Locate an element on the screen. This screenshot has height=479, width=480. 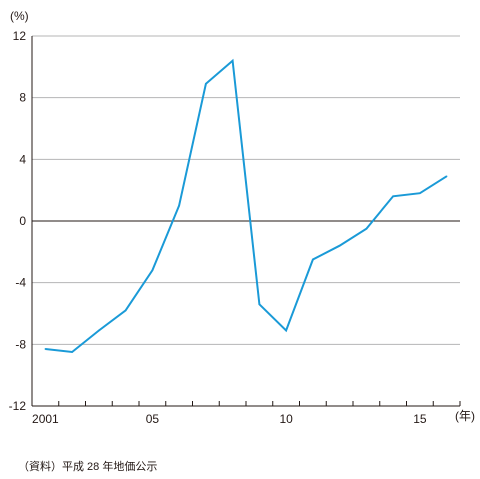
x-tick-label: 15 is located at coordinates (420, 419).